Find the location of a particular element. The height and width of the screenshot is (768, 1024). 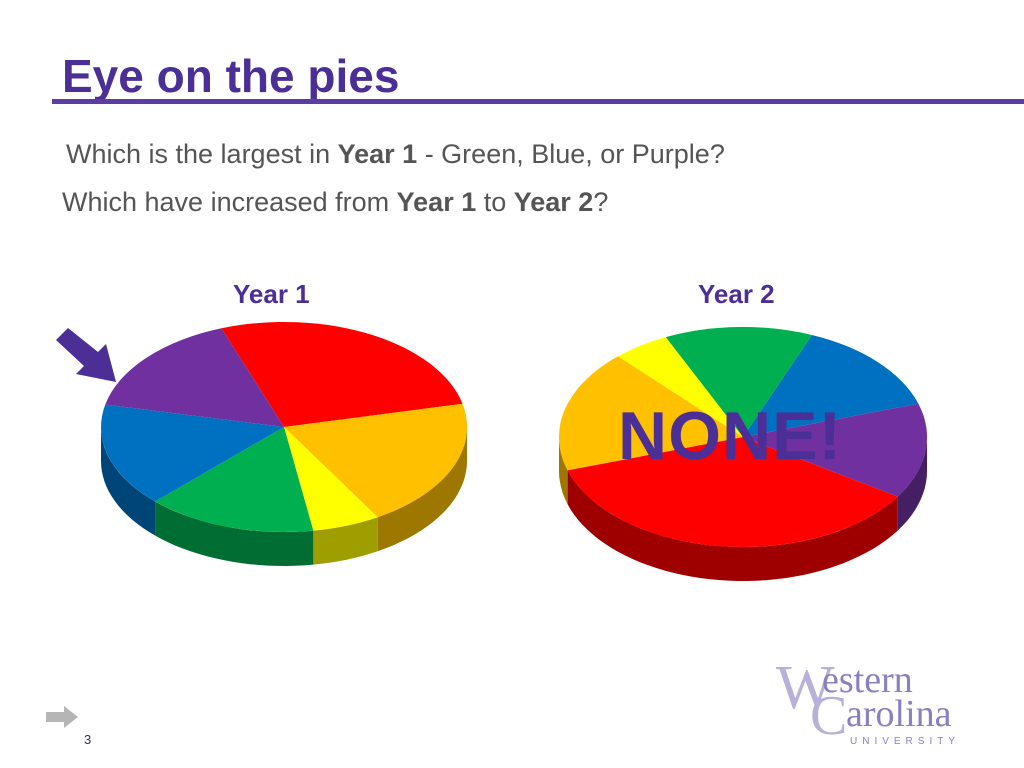

svg-text: C is located at coordinates (828, 716).